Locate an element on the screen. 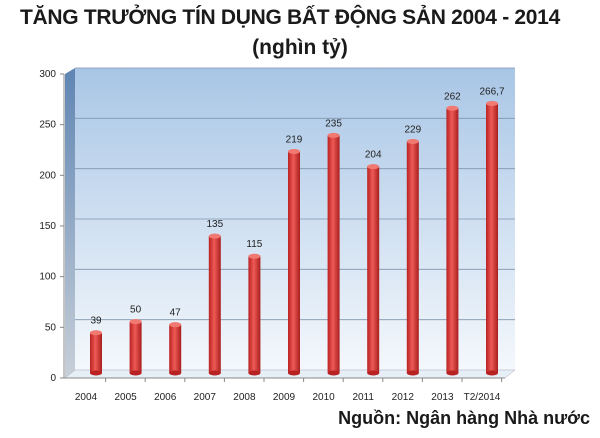 This screenshot has width=600, height=438. x-tick-label: T2/2014 is located at coordinates (482, 397).